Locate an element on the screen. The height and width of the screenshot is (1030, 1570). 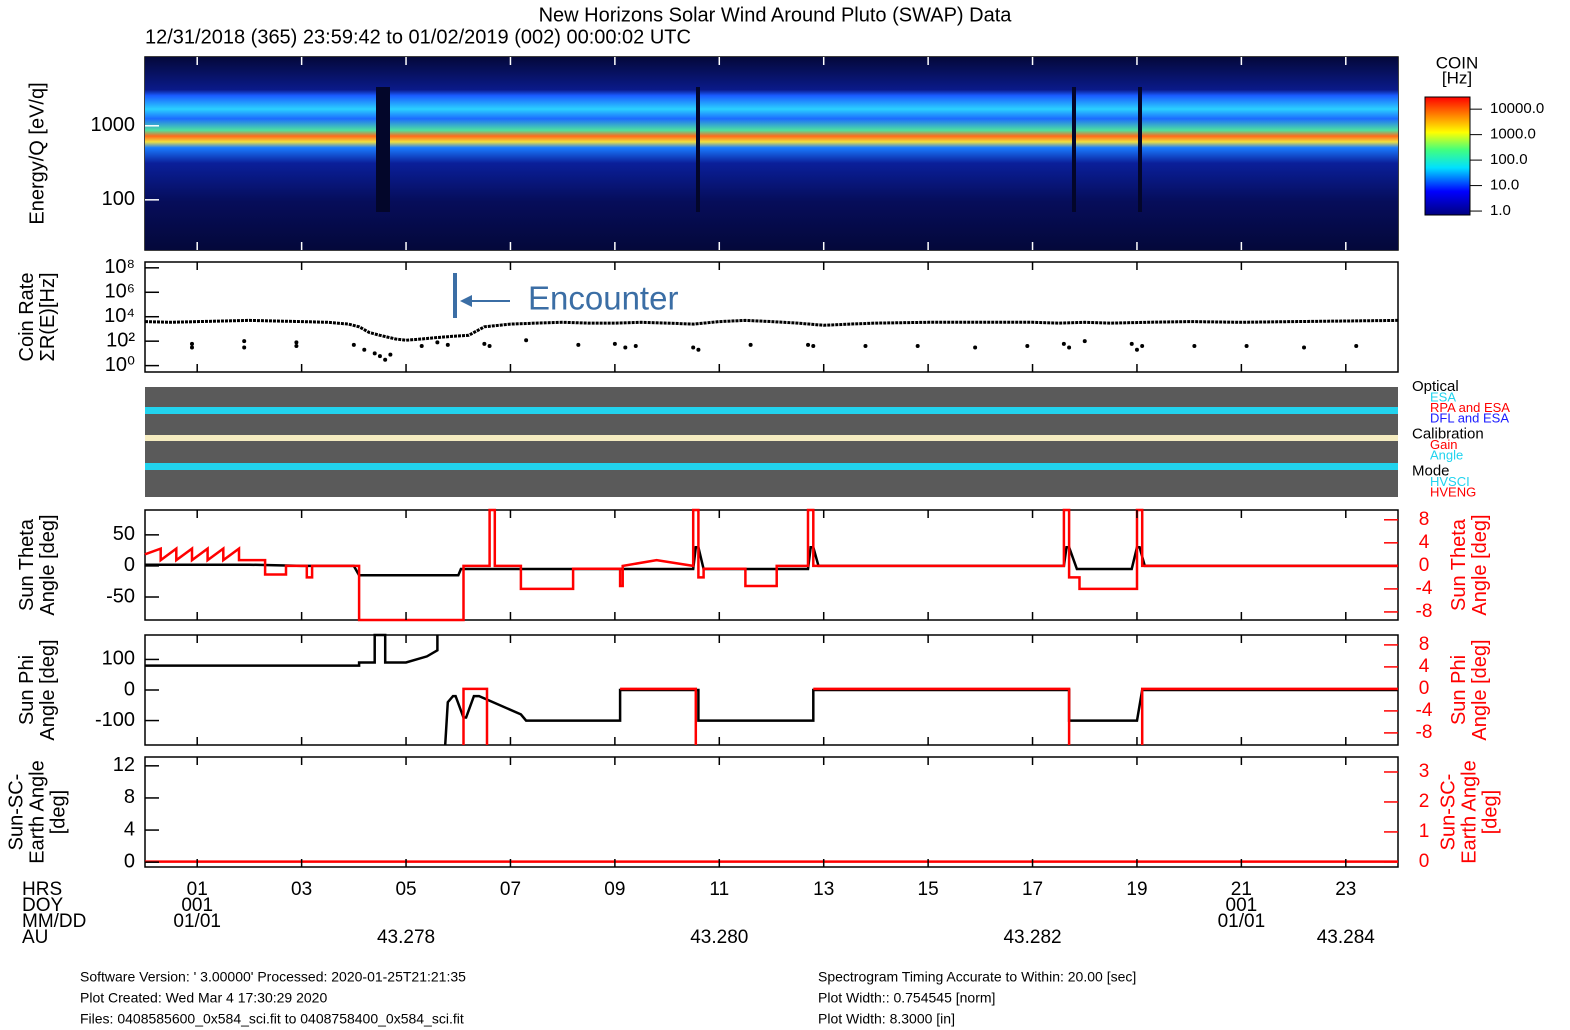
y2-tick-label: 2 is located at coordinates (1424, 801).